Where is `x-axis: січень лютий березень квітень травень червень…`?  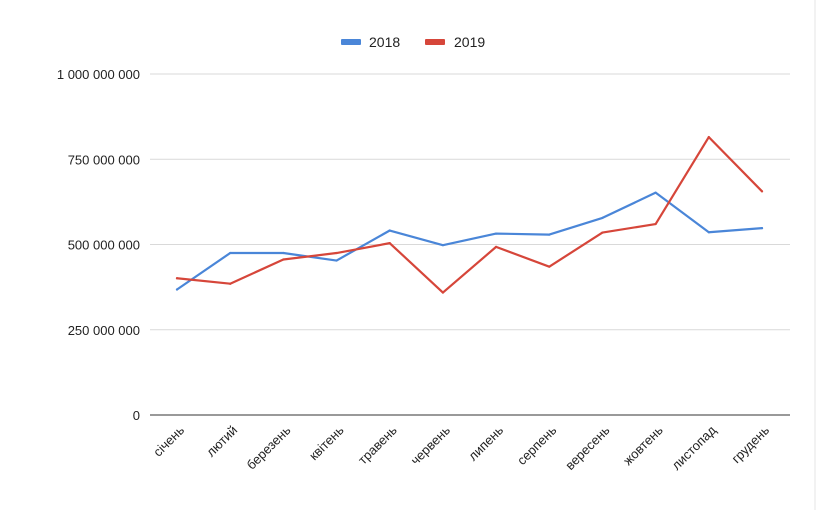
x-axis: січень лютий березень квітень травень червень… is located at coordinates (461, 447).